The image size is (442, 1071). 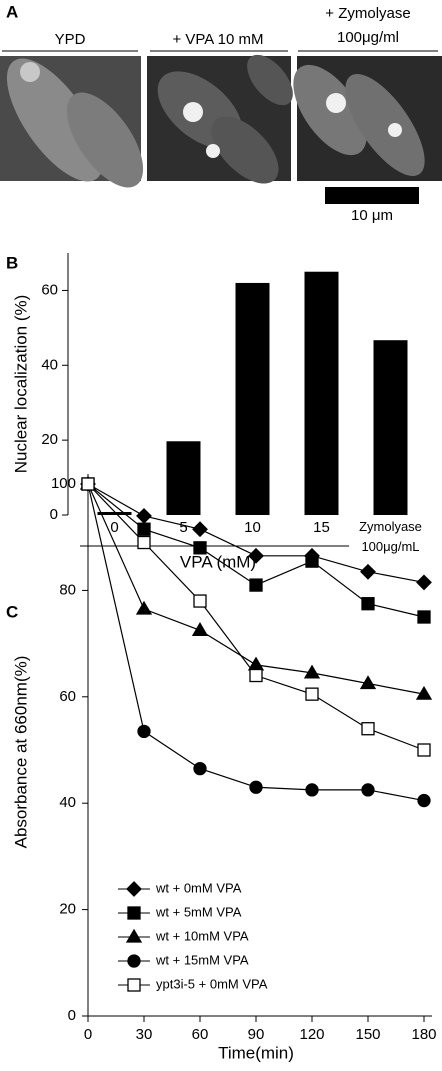 What do you see at coordinates (200, 1034) in the screenshot?
I see `x-tick-label: 60` at bounding box center [200, 1034].